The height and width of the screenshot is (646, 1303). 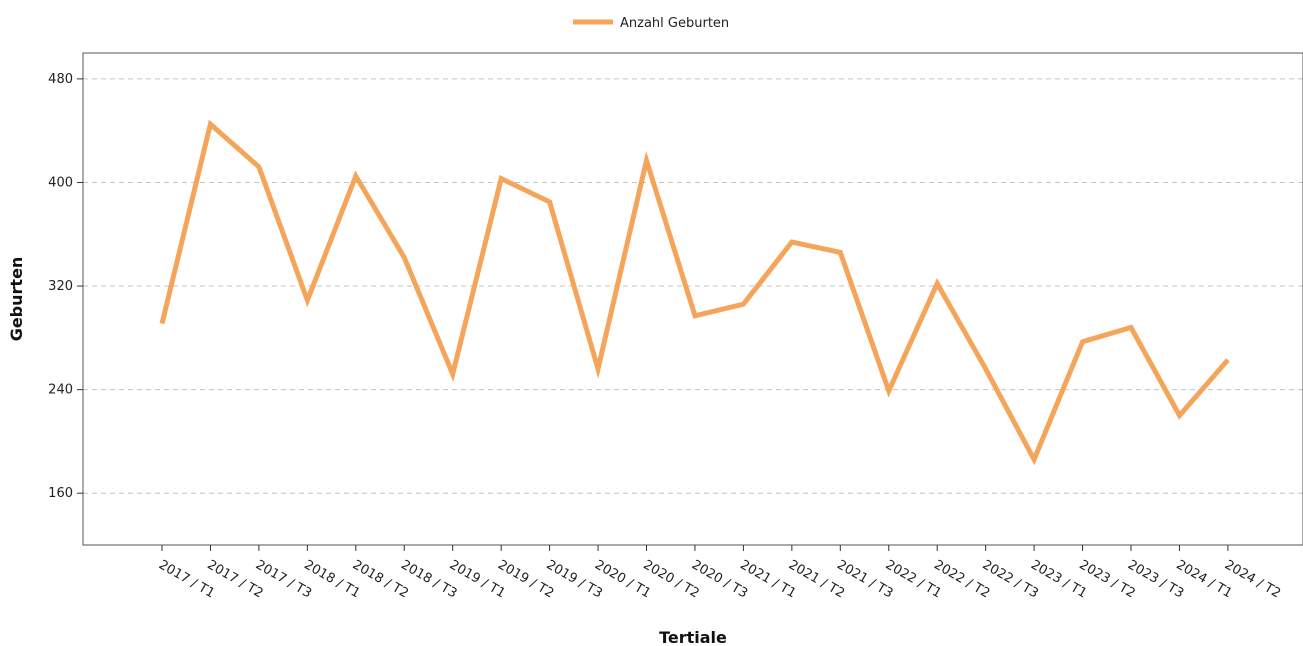 I want to click on y-tick-label: 320, so click(x=60, y=286).